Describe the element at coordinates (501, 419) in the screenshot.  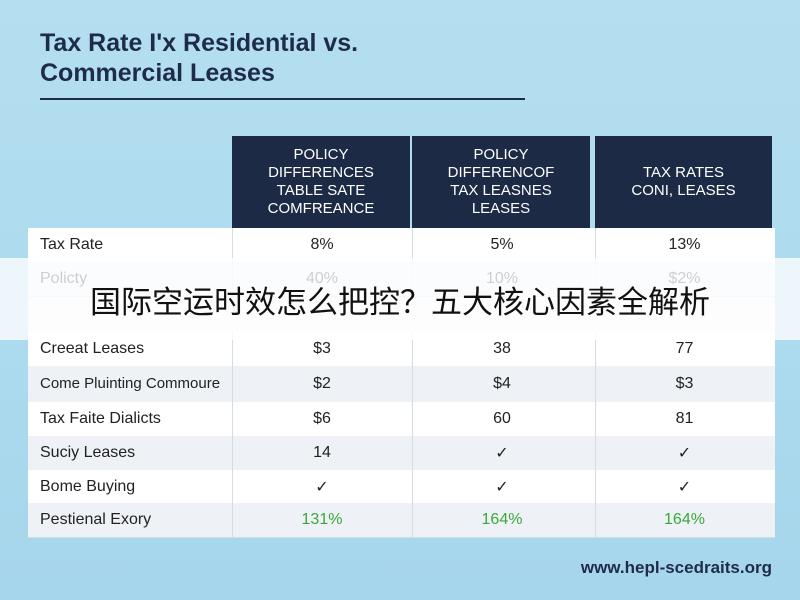
I see `cell-value: 60` at that location.